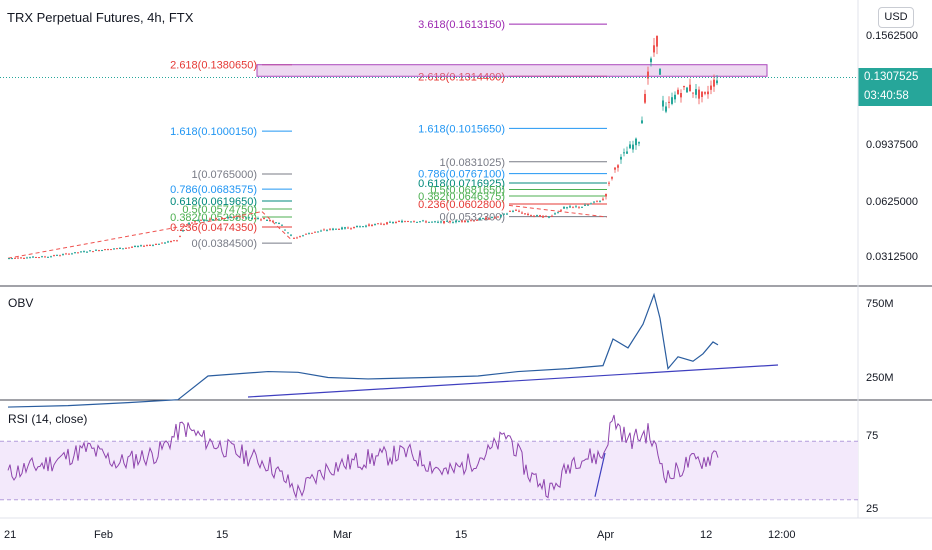 This screenshot has height=550, width=932. Describe the element at coordinates (231, 228) in the screenshot. I see `fib-level: 0.236(0.0474350)` at that location.